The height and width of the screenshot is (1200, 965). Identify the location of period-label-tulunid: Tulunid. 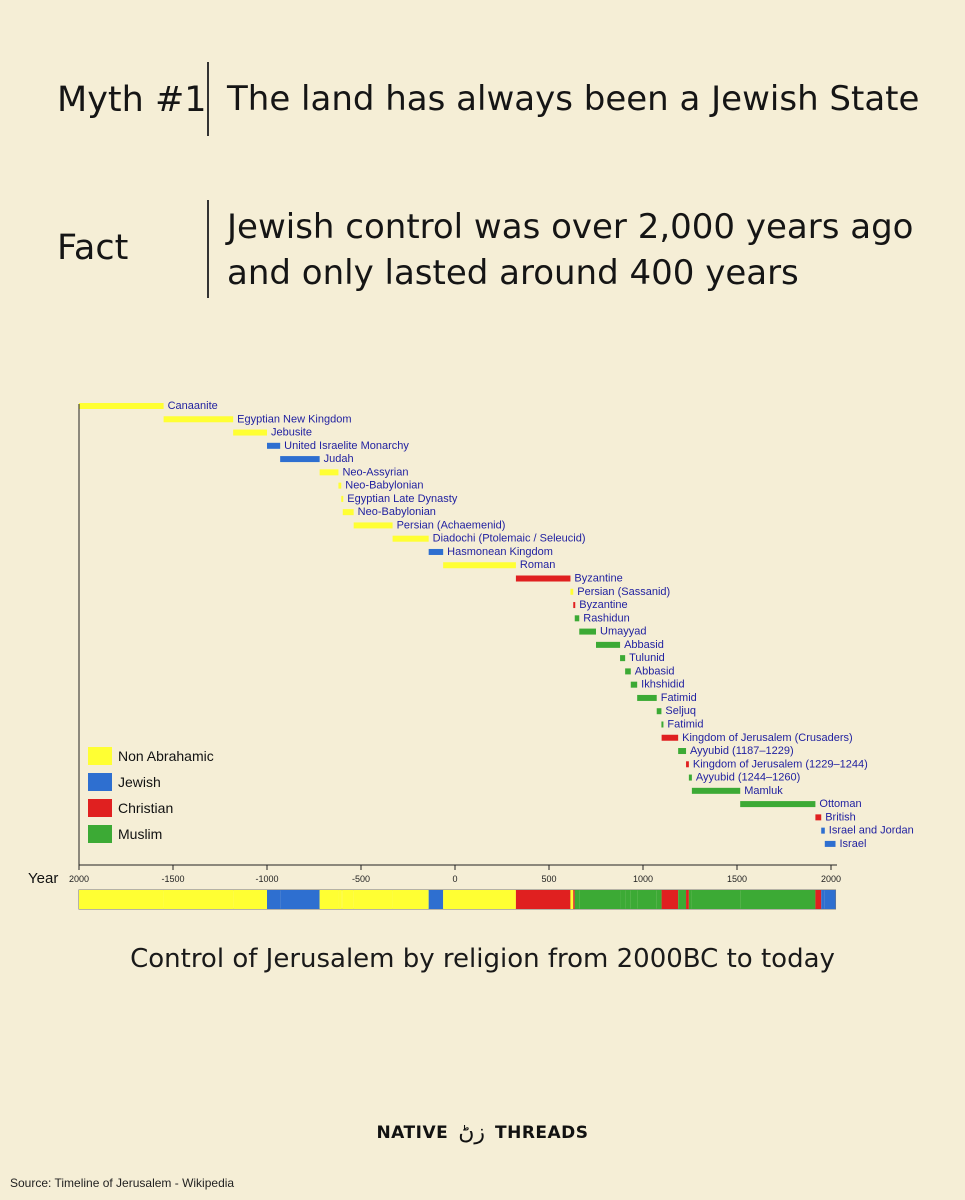
(647, 658).